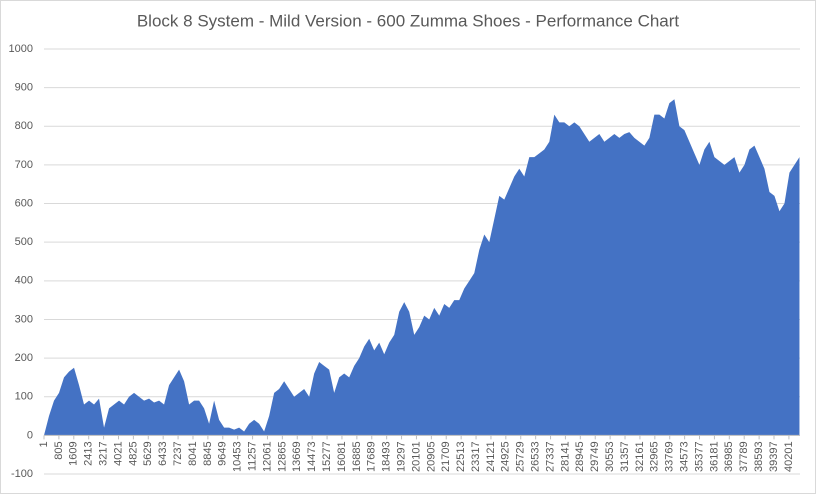 This screenshot has height=494, width=816. Describe the element at coordinates (193, 453) in the screenshot. I see `x-tick-label: 8041` at that location.